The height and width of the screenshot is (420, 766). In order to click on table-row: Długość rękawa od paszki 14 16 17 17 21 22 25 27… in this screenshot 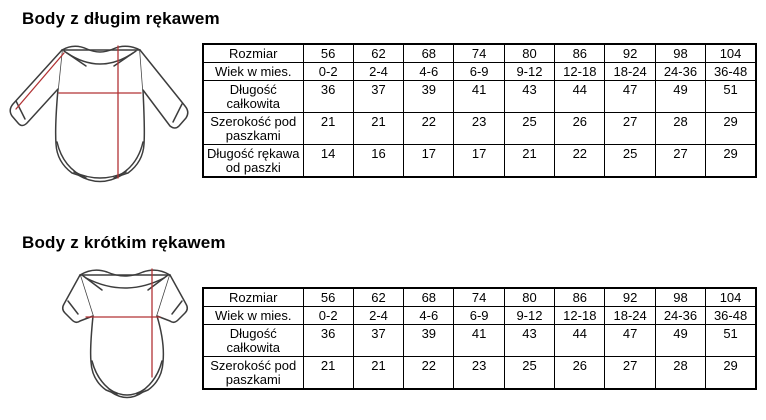, I will do `click(479, 161)`.